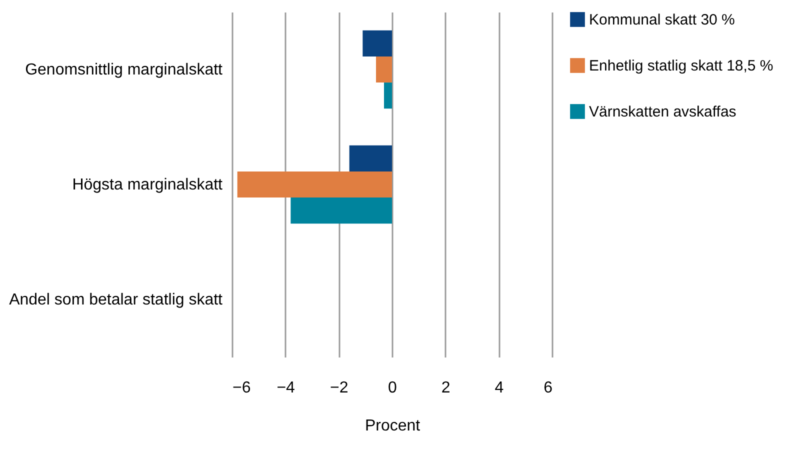  What do you see at coordinates (124, 70) in the screenshot?
I see `y-tick-label: Genomsnittlig marginalskatt` at bounding box center [124, 70].